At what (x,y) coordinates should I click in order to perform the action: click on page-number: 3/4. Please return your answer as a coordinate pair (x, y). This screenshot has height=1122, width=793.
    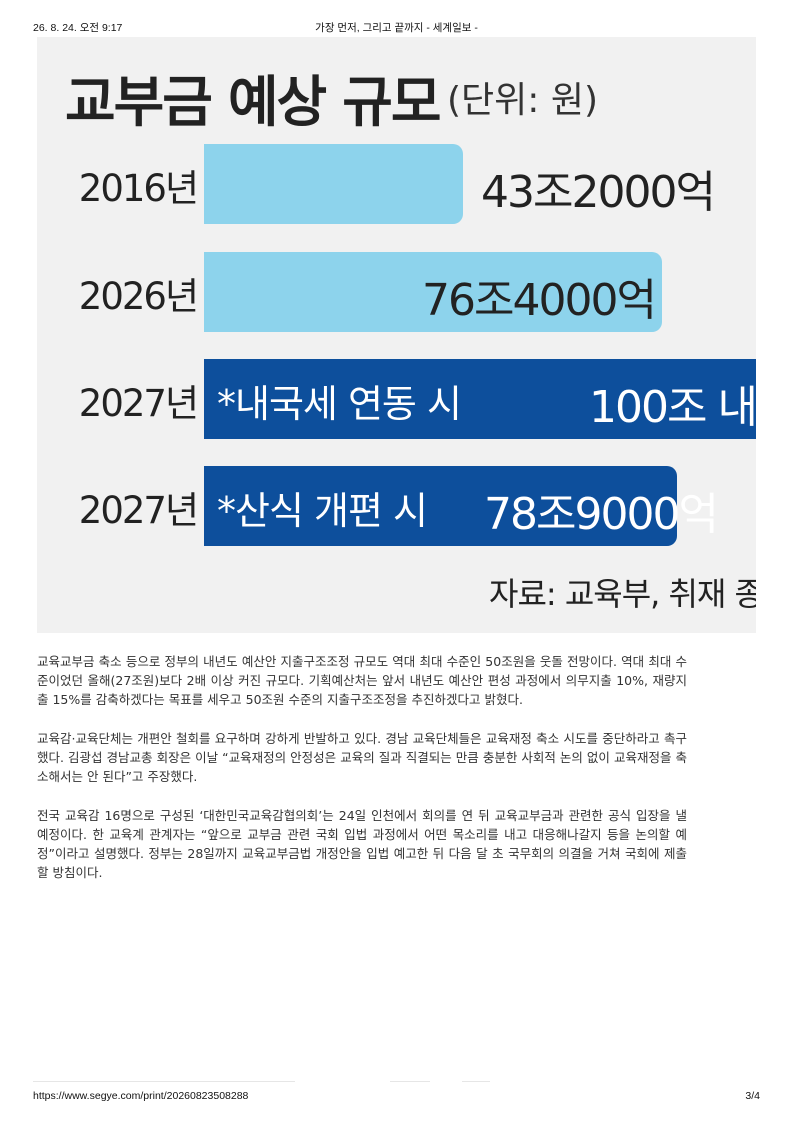
    Looking at the image, I should click on (752, 1096).